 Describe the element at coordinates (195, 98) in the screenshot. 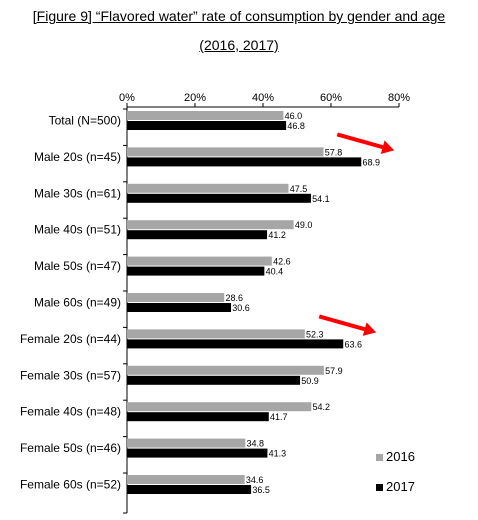

I see `x-tick-label: 20%` at that location.